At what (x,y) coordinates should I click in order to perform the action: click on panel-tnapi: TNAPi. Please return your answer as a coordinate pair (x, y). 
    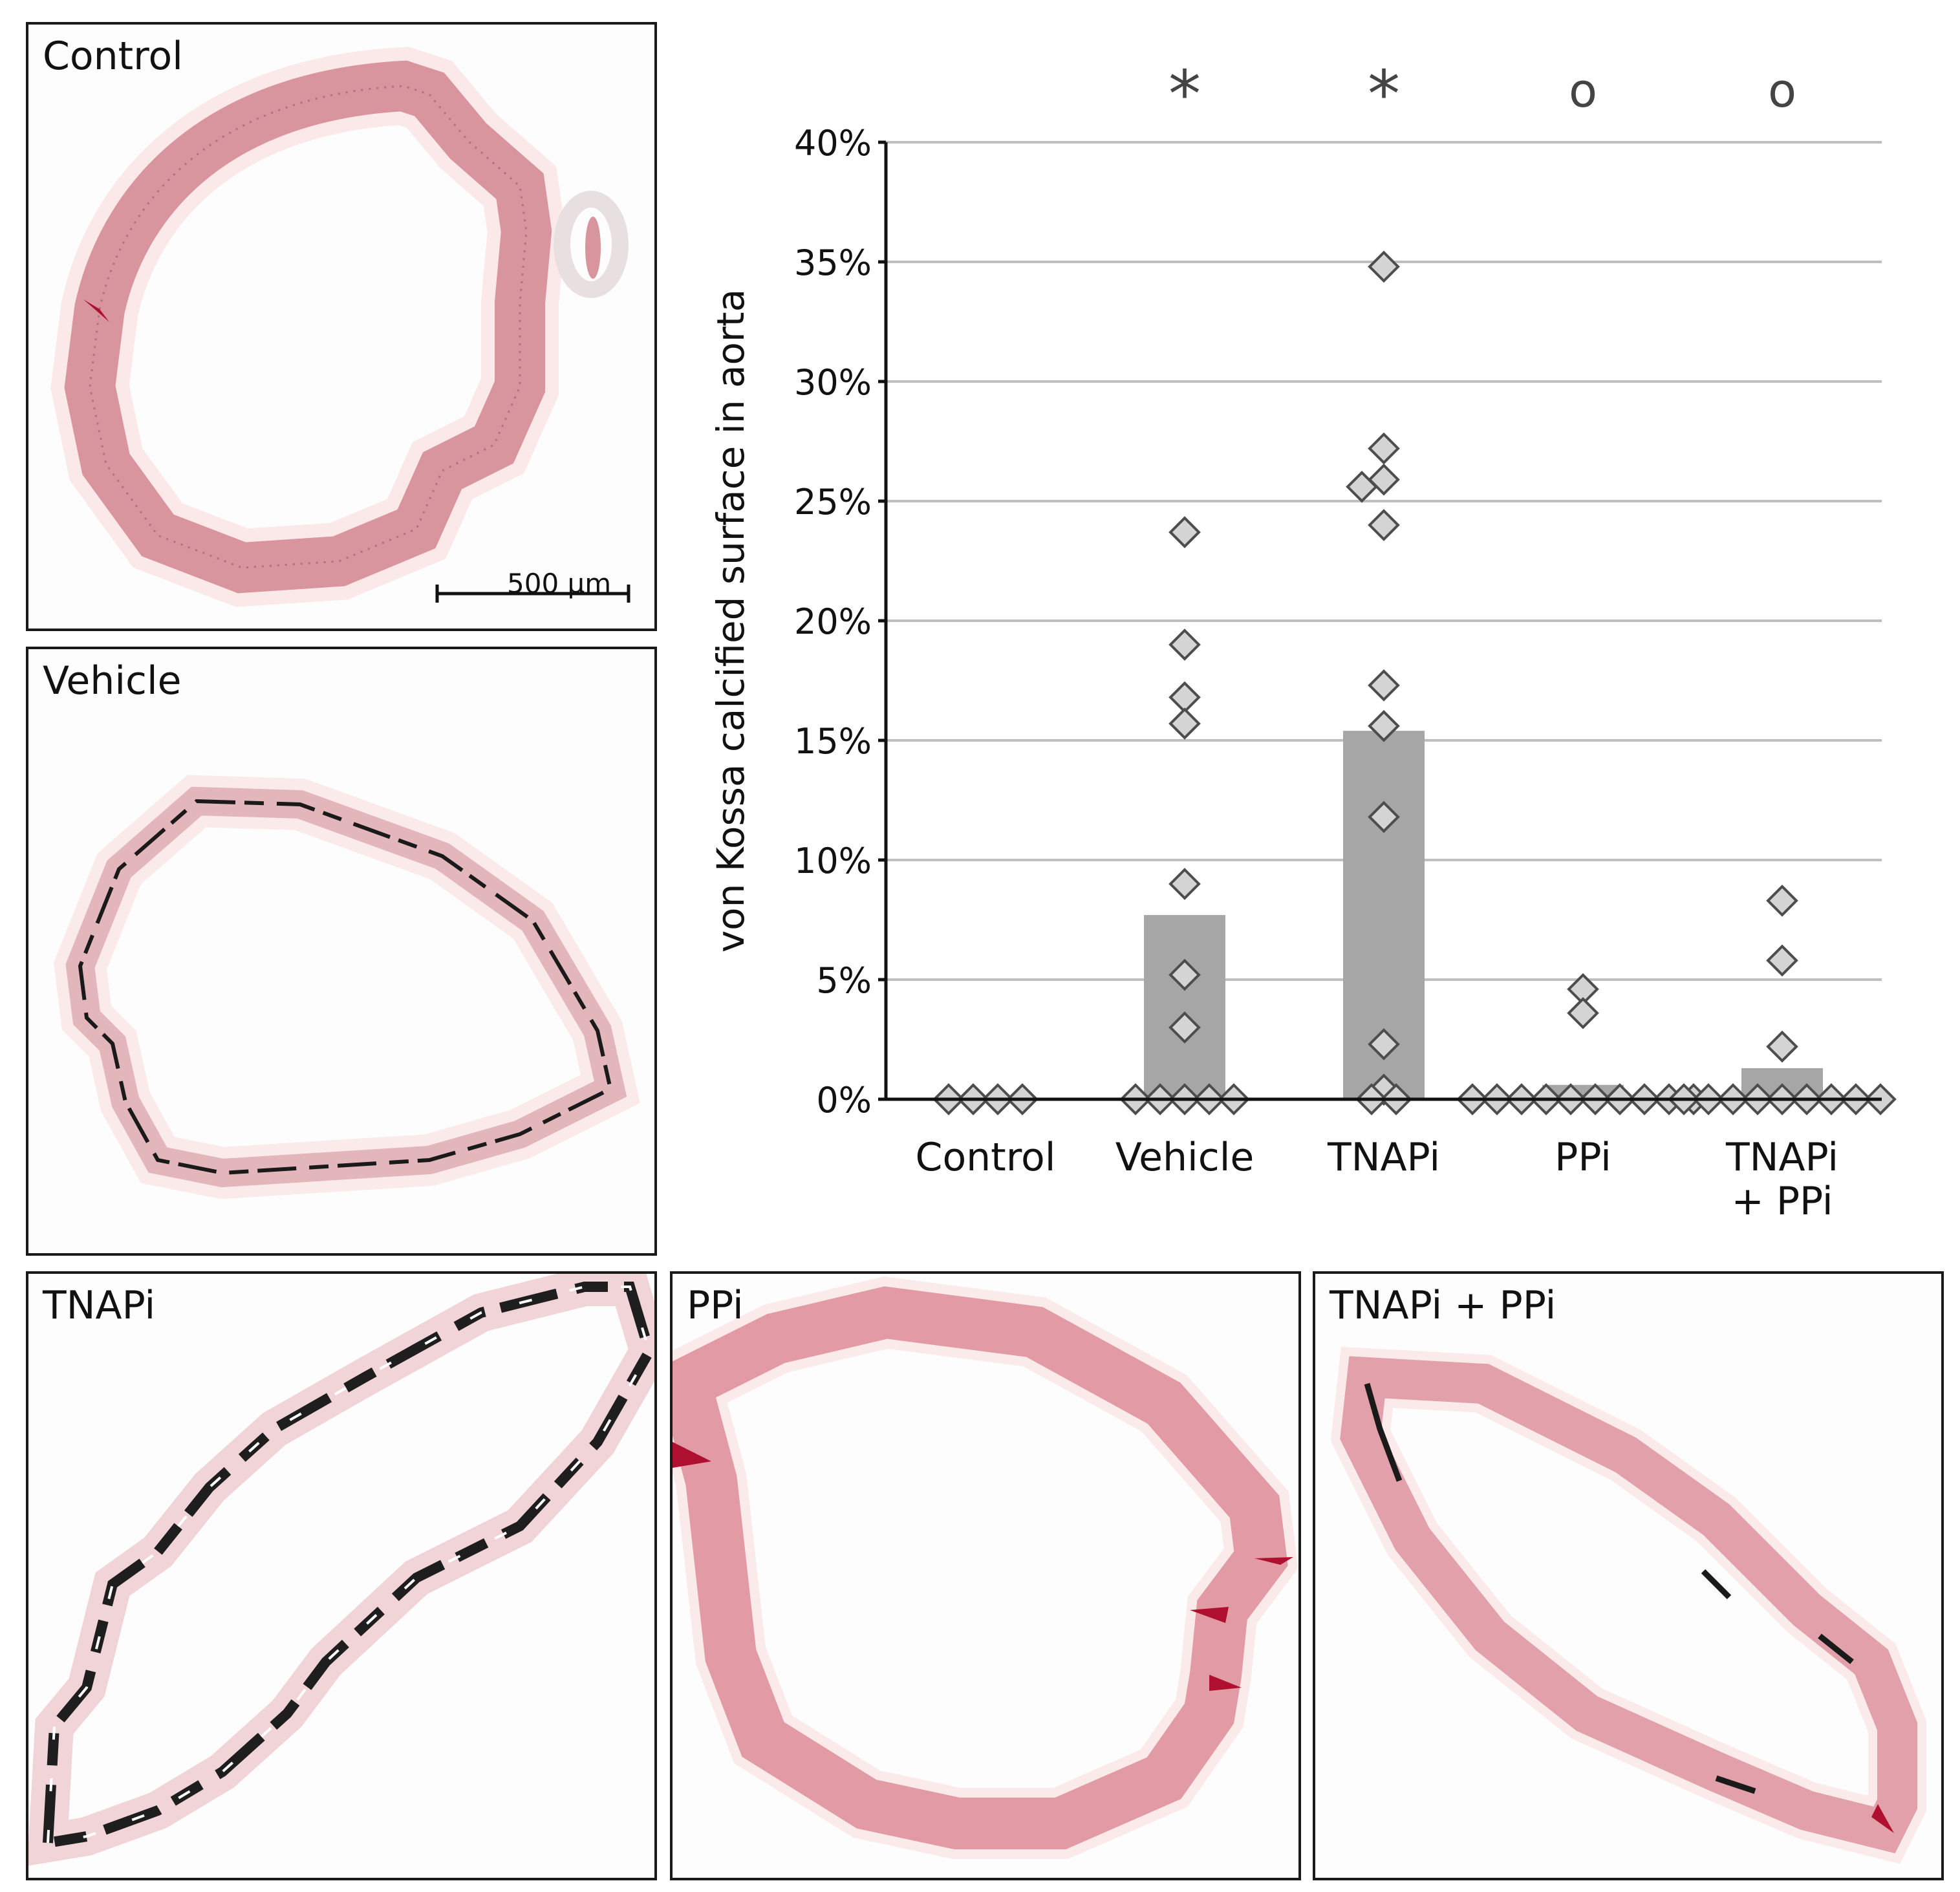
    Looking at the image, I should click on (342, 1575).